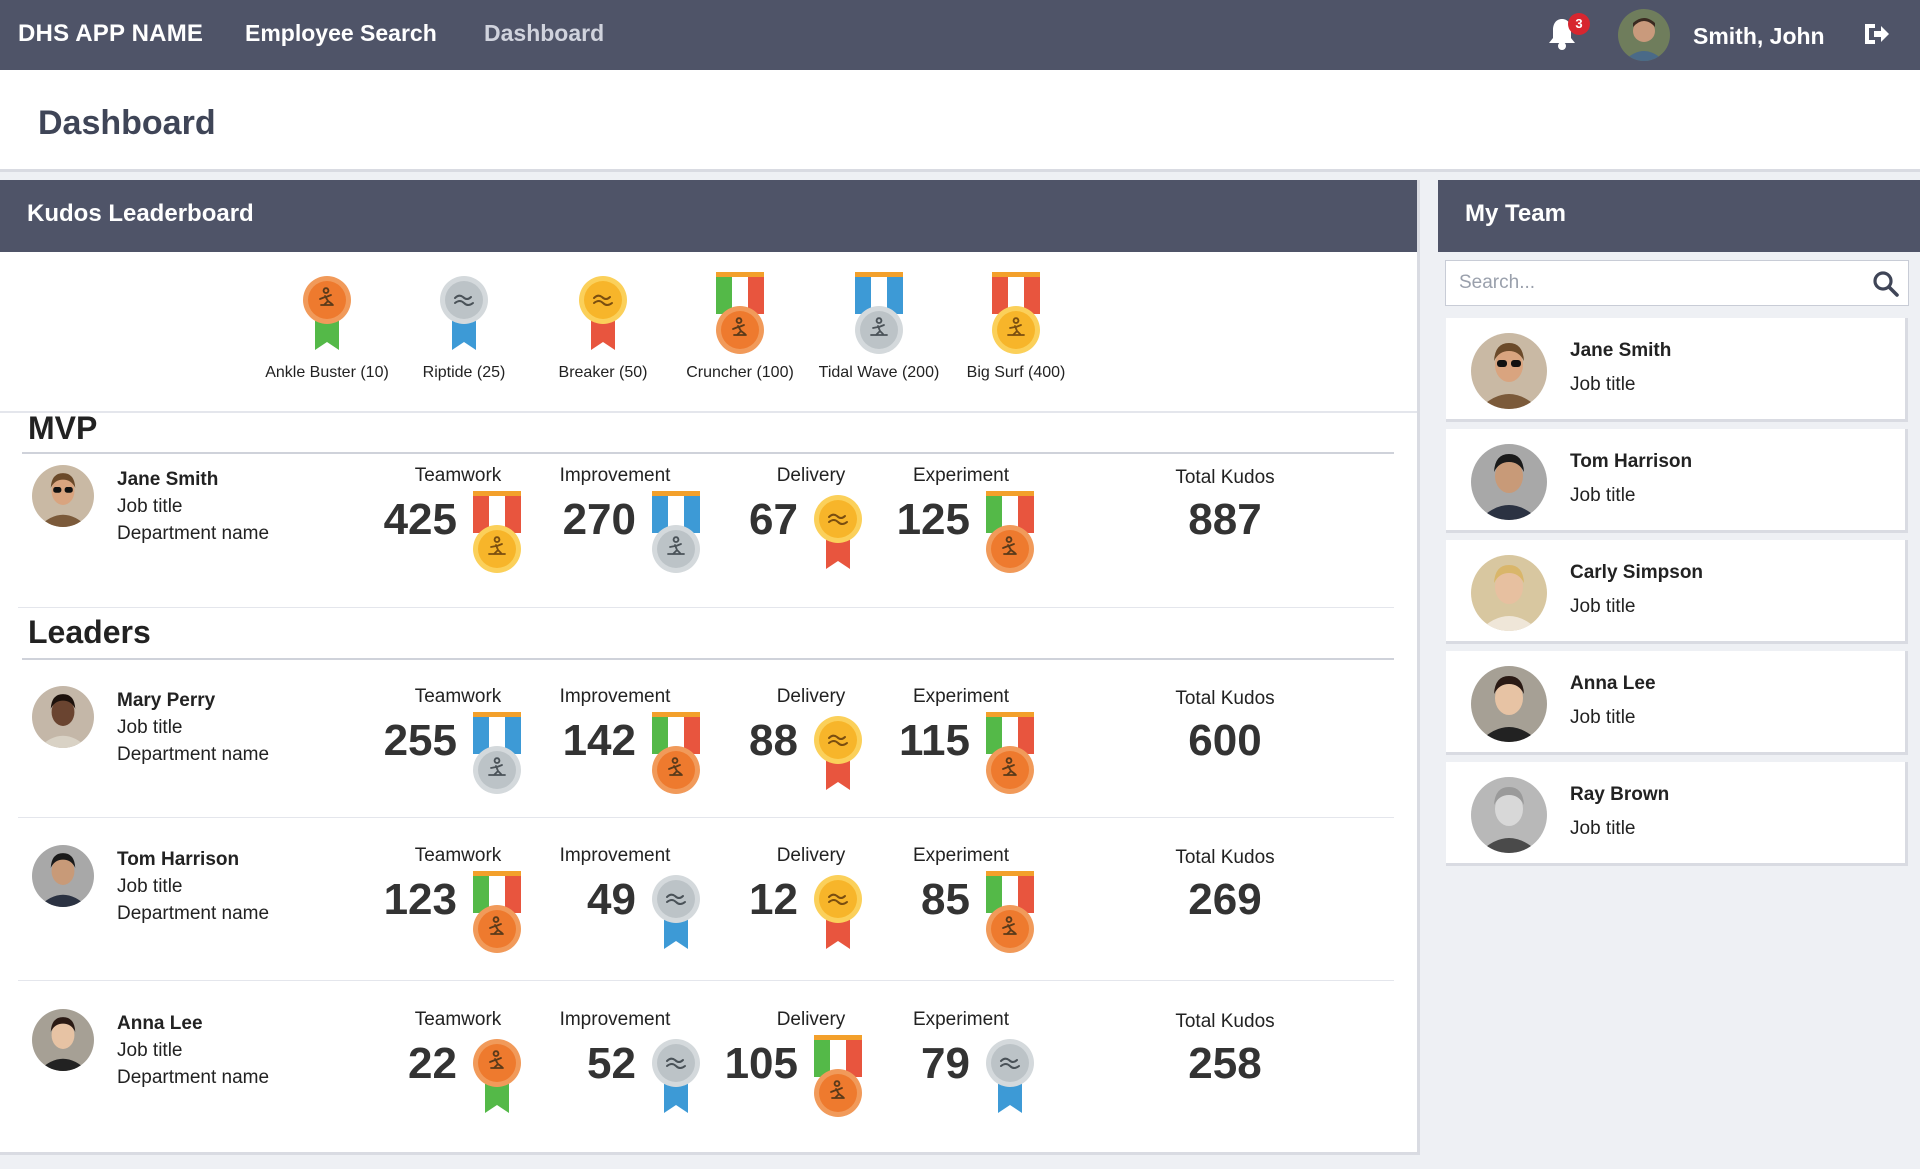 This screenshot has width=1920, height=1169. I want to click on legend-ankle-buster: Ankle Buster (10), so click(327, 326).